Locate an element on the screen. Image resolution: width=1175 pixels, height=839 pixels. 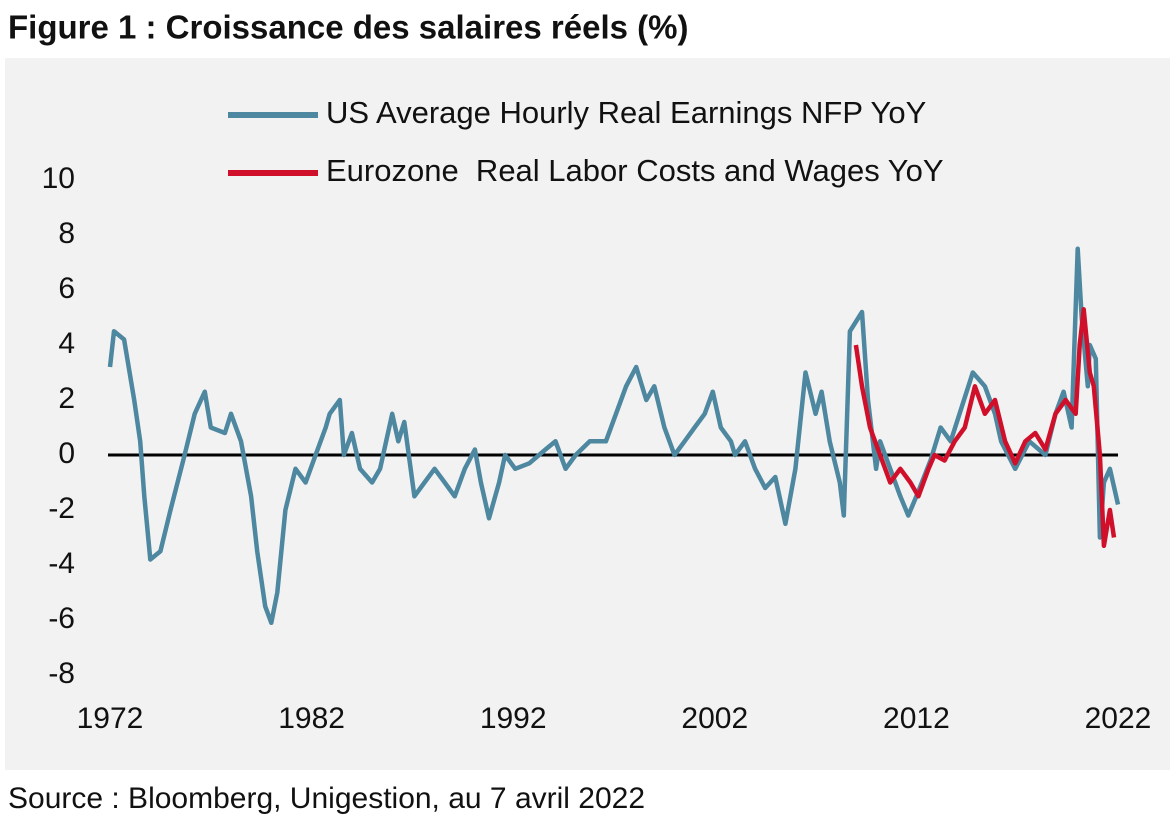
x-tick-label: 1992 is located at coordinates (513, 718).